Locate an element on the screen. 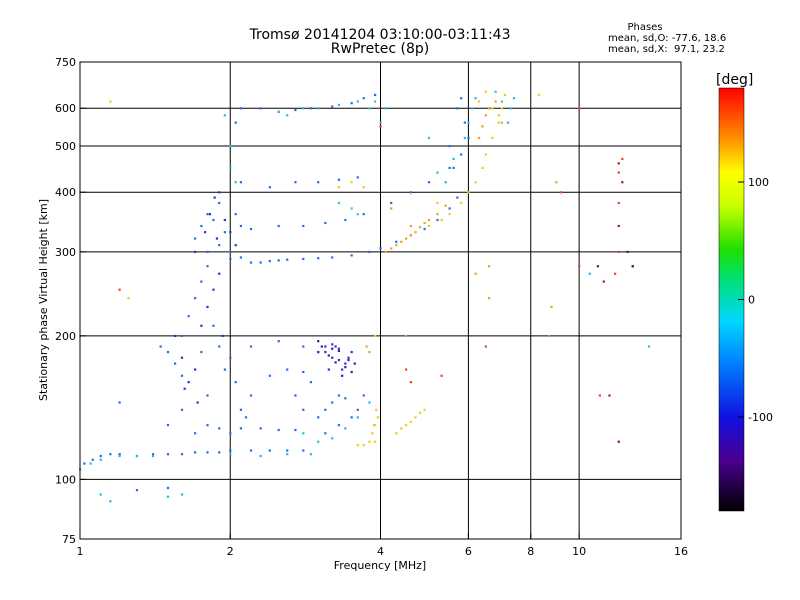  x-tick-label: 6 is located at coordinates (468, 551).